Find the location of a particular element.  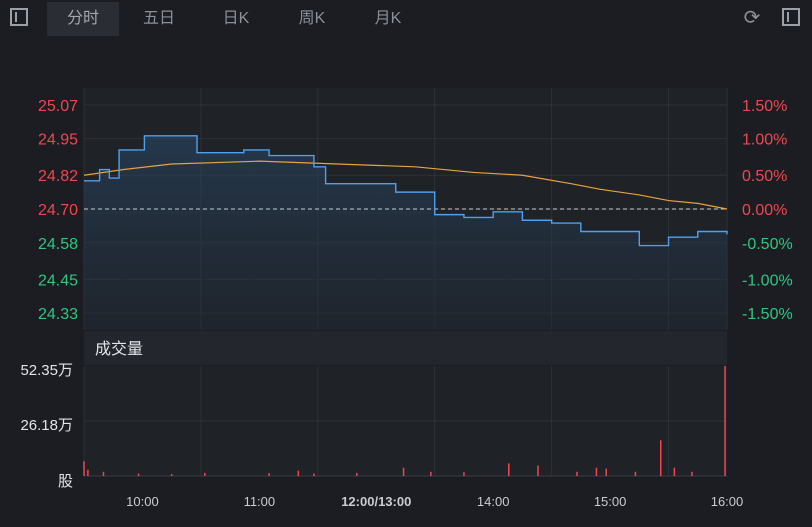

volume-title: 成交量 is located at coordinates (119, 349).